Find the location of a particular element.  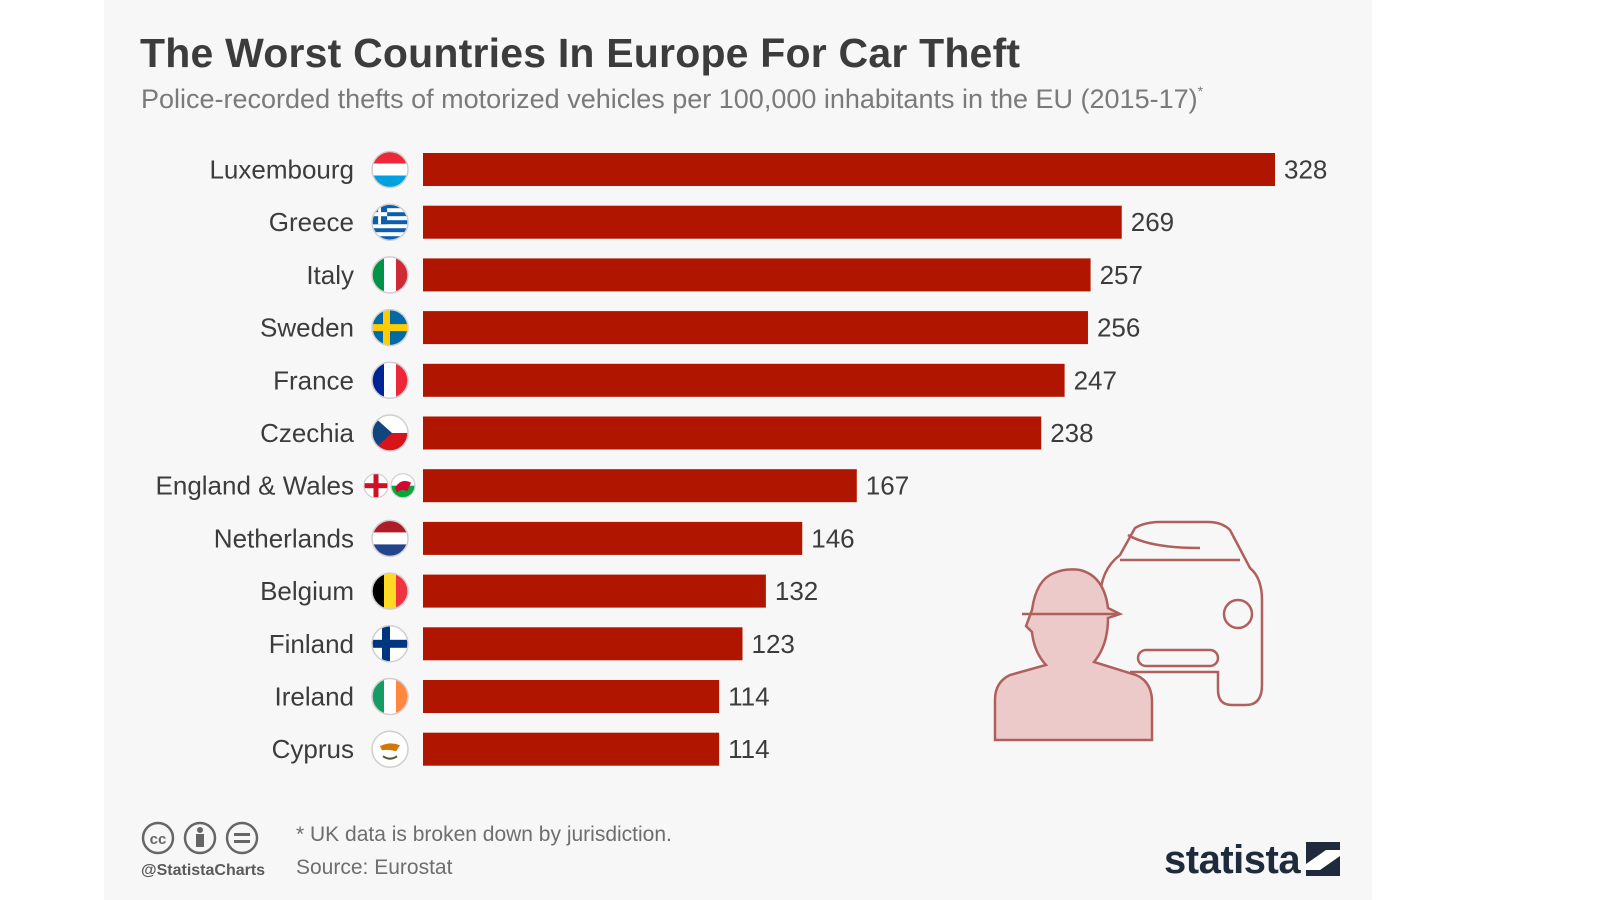

car-thief-illustration-icon is located at coordinates (1181, 613).